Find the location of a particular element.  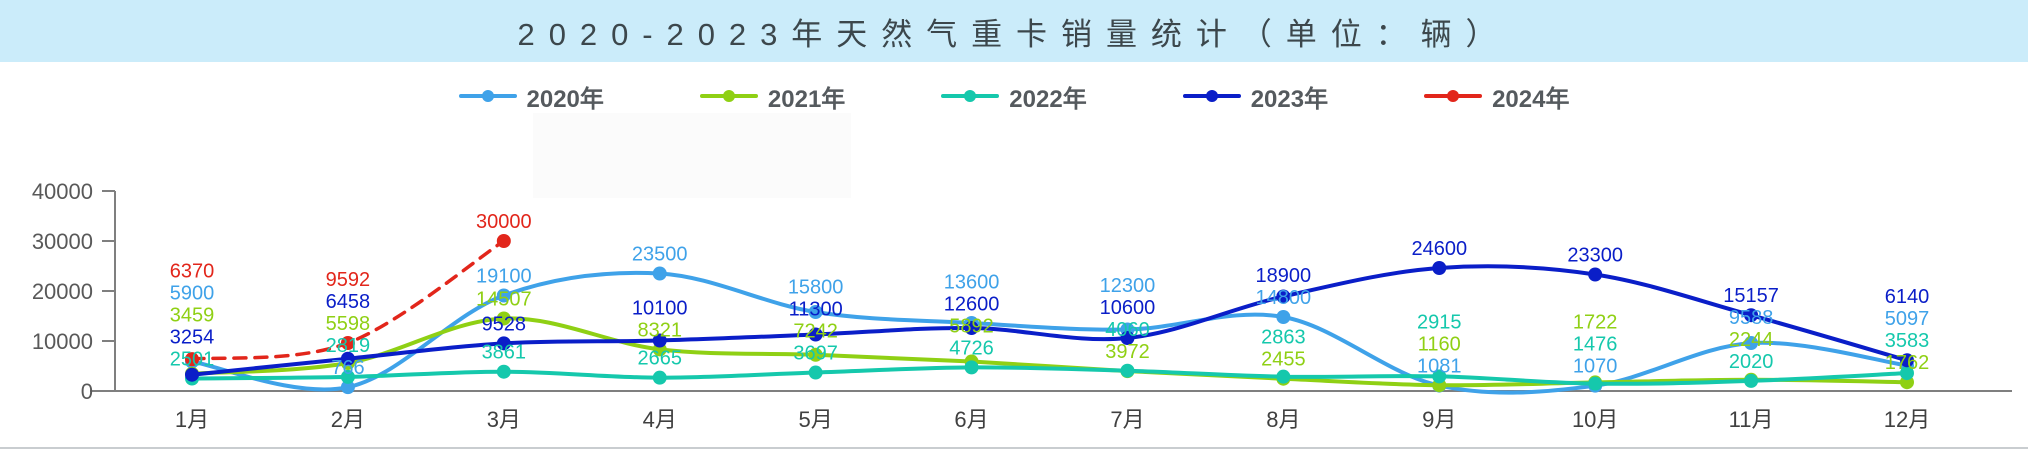

data-point-label: 7242 is located at coordinates (815, 332).